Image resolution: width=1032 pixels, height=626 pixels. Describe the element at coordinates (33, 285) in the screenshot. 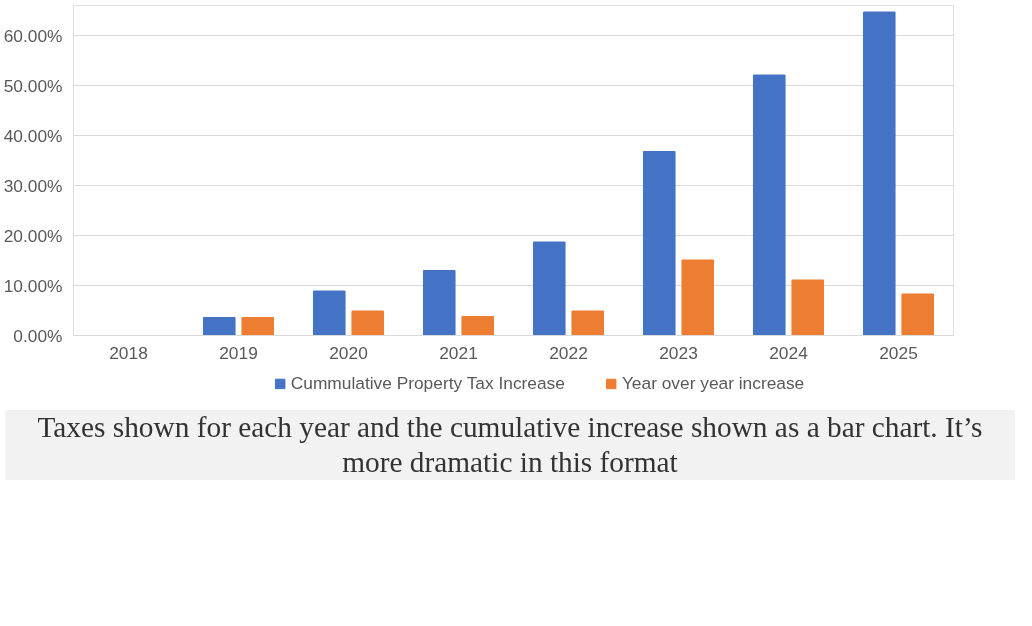

I see `y-tick-label: 10.00%` at that location.